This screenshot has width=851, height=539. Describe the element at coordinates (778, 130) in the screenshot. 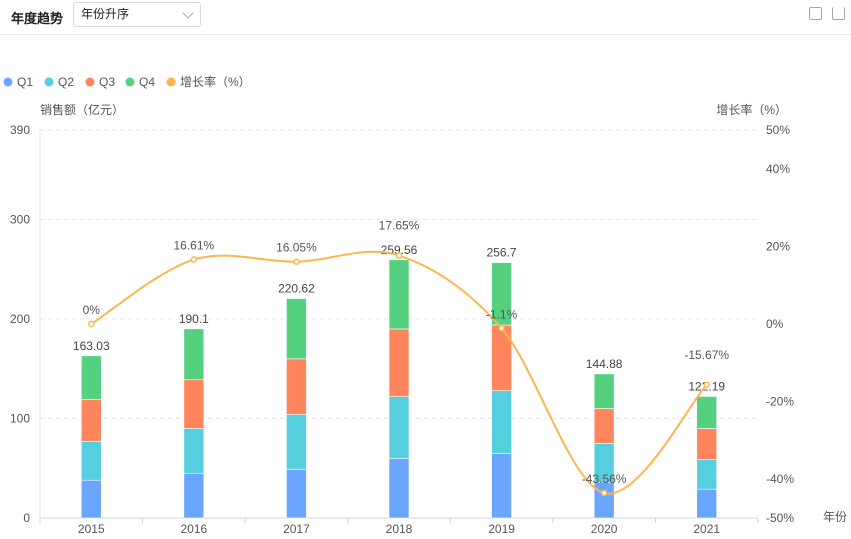

I see `y2-tick-label: 50%` at that location.